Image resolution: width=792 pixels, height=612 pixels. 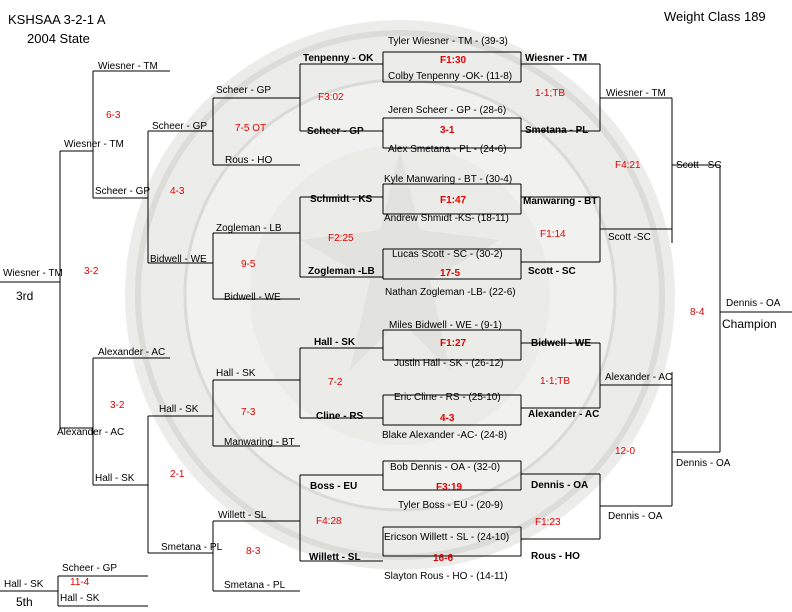 What do you see at coordinates (24, 584) in the screenshot?
I see `fifth-place-name: Hall - SK` at bounding box center [24, 584].